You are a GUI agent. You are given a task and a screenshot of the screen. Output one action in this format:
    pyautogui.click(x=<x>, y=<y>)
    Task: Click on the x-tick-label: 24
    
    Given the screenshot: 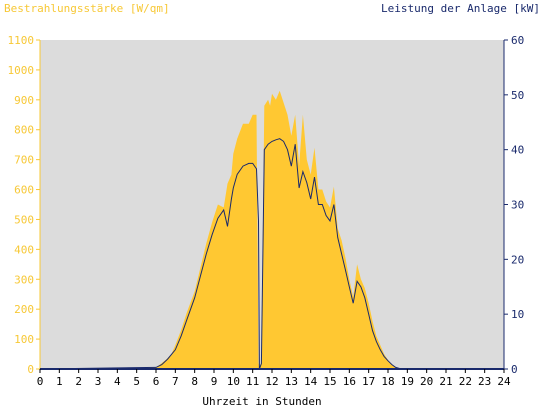 What is the action you would take?
    pyautogui.click(x=504, y=381)
    